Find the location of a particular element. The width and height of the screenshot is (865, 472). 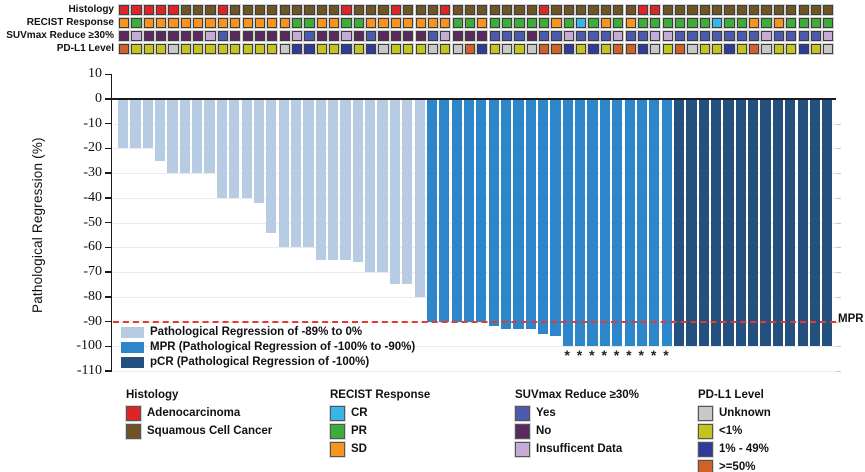

legend-label: Yes is located at coordinates (546, 413).